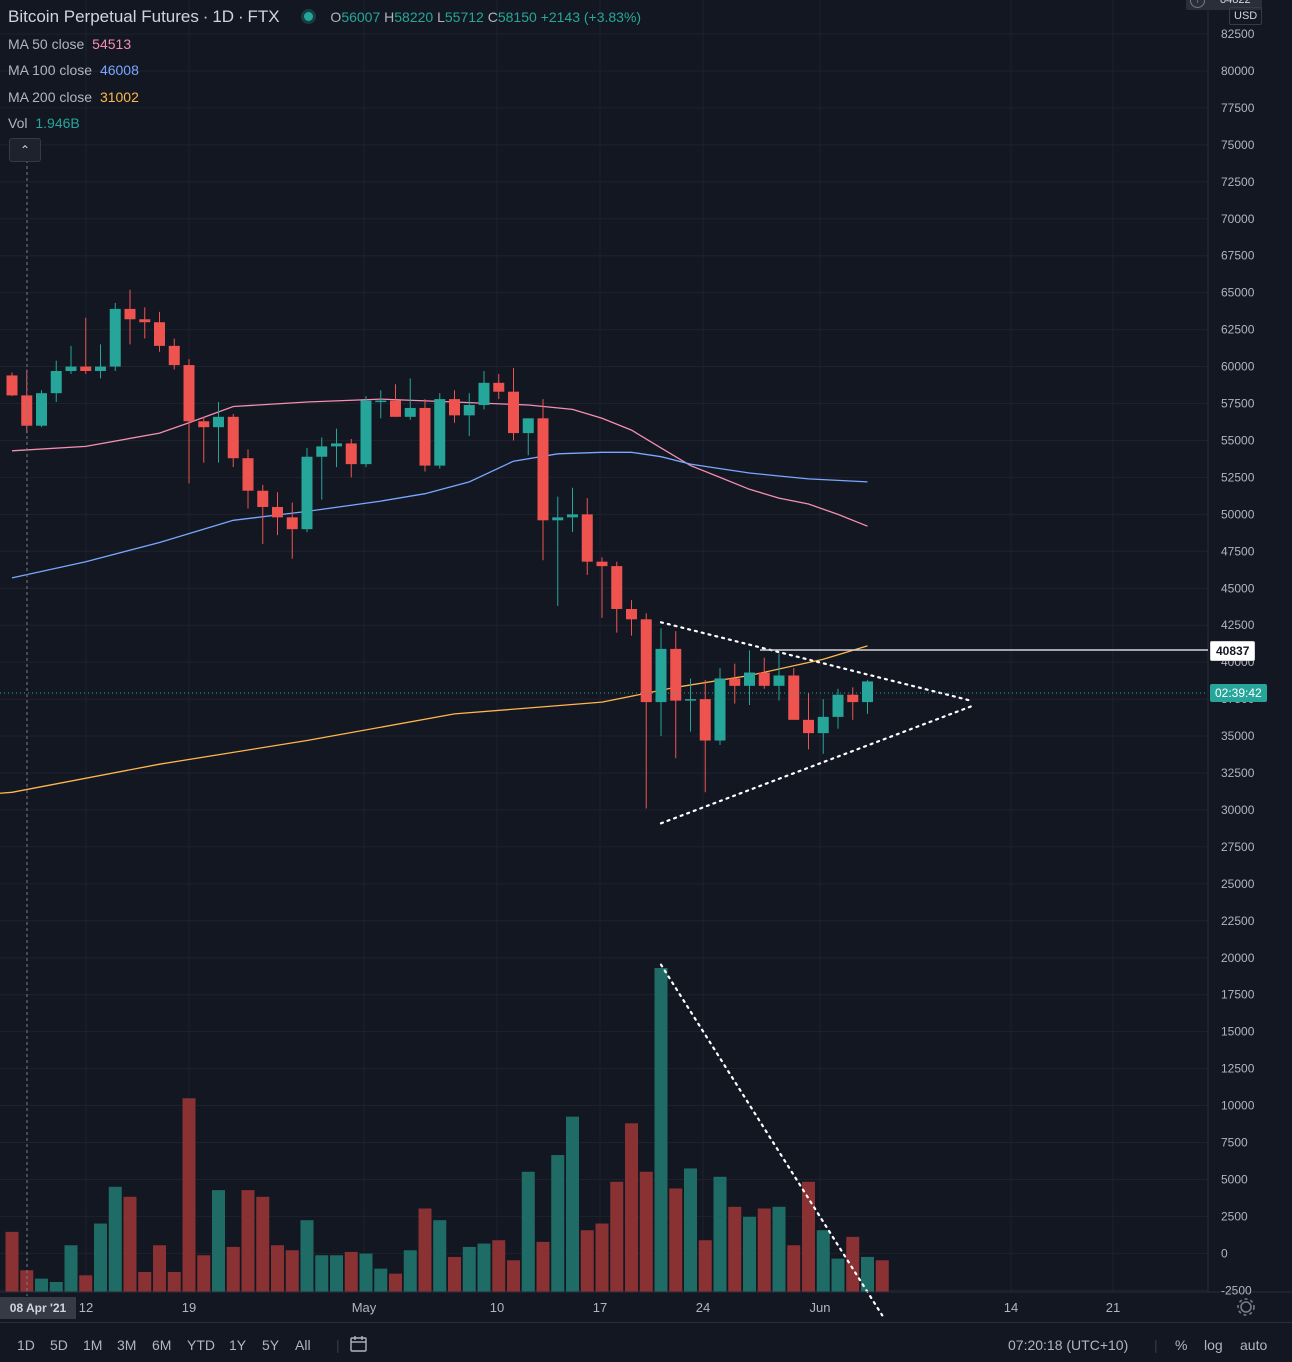  What do you see at coordinates (1238, 256) in the screenshot?
I see `price-tick-label: 67500` at bounding box center [1238, 256].